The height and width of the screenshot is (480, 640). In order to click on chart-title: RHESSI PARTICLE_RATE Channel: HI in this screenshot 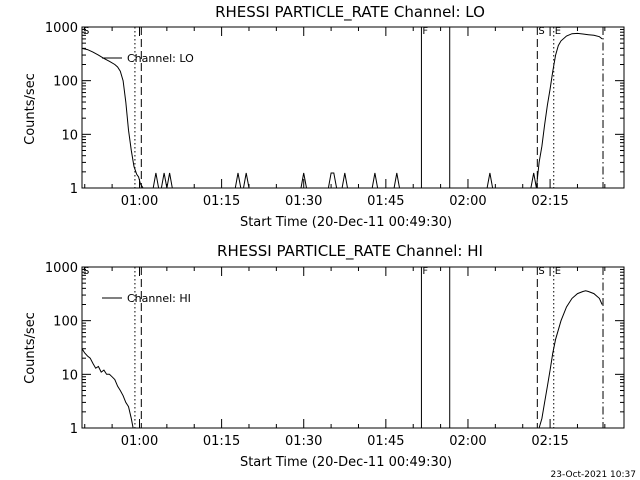, I will do `click(350, 251)`.